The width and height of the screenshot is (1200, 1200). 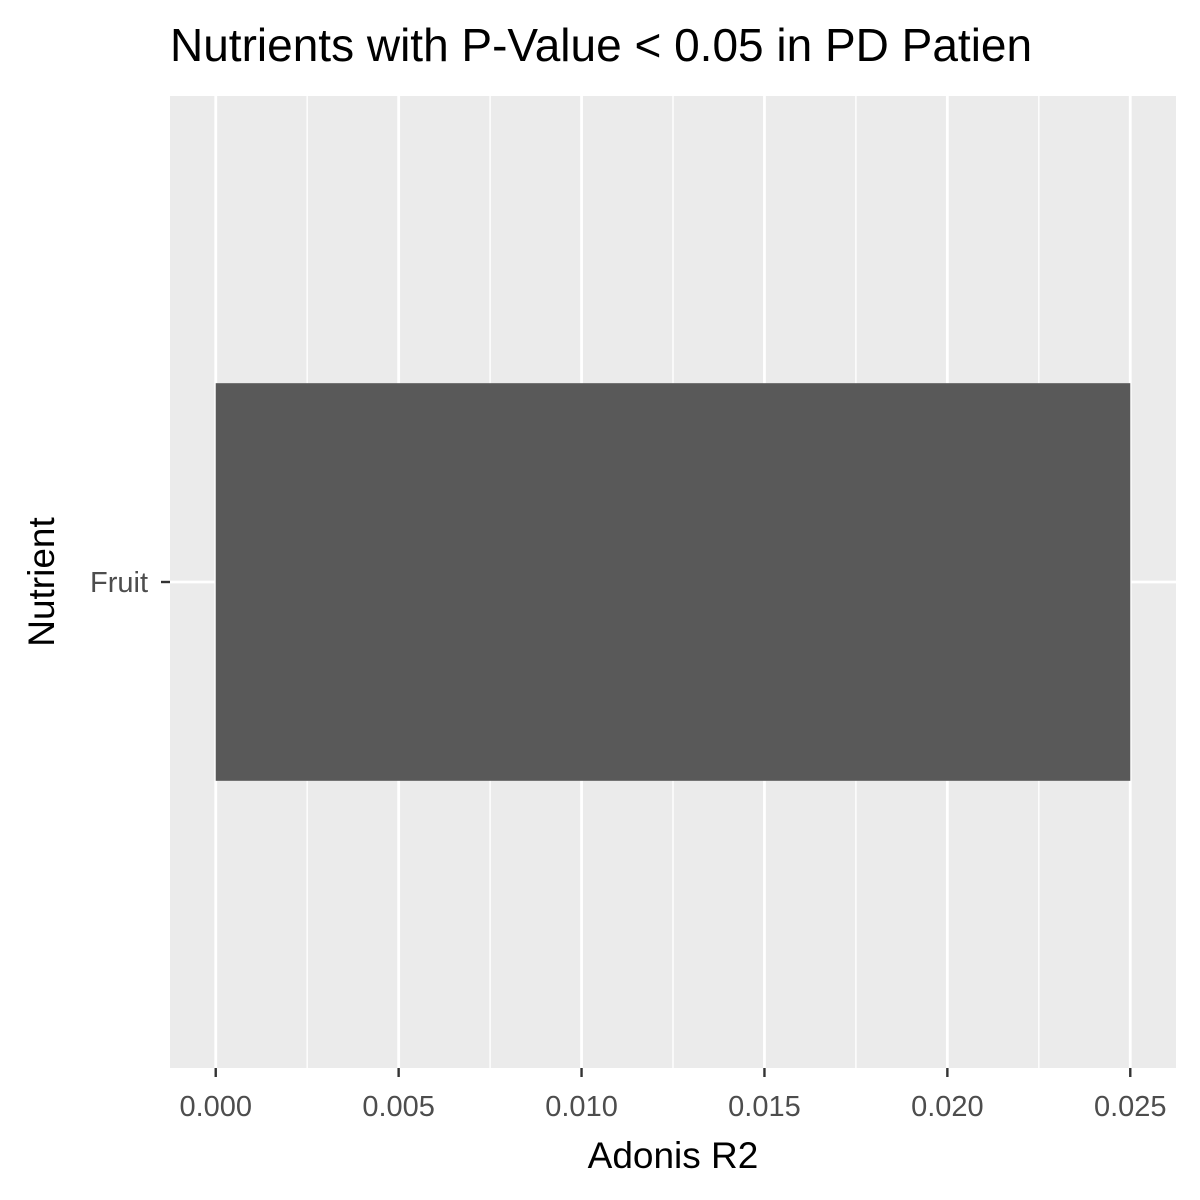 I want to click on x-tick-label: 0.000, so click(x=215, y=1107).